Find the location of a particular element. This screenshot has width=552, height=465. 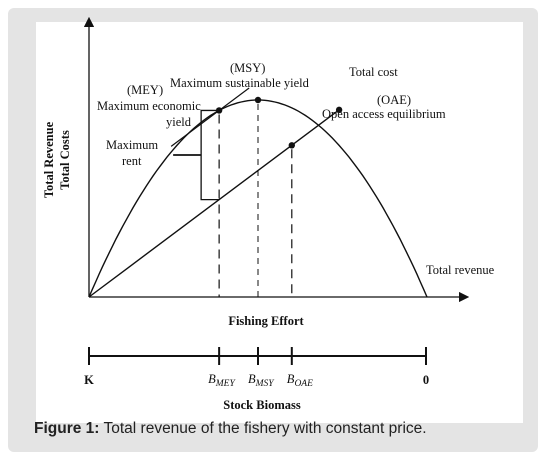

maximum-rent-bracket is located at coordinates (210, 155).